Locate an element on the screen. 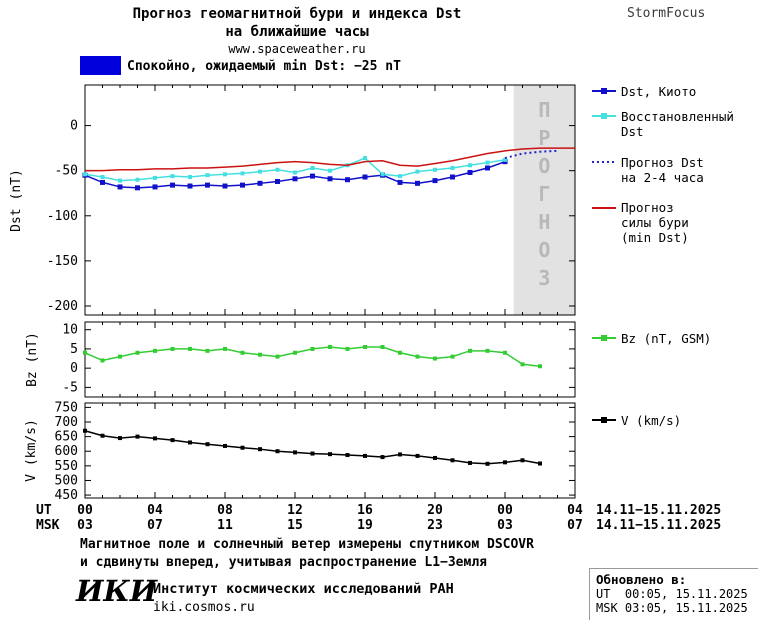 This screenshot has width=760, height=620. legend-item-v: V (km/s) is located at coordinates (651, 420).